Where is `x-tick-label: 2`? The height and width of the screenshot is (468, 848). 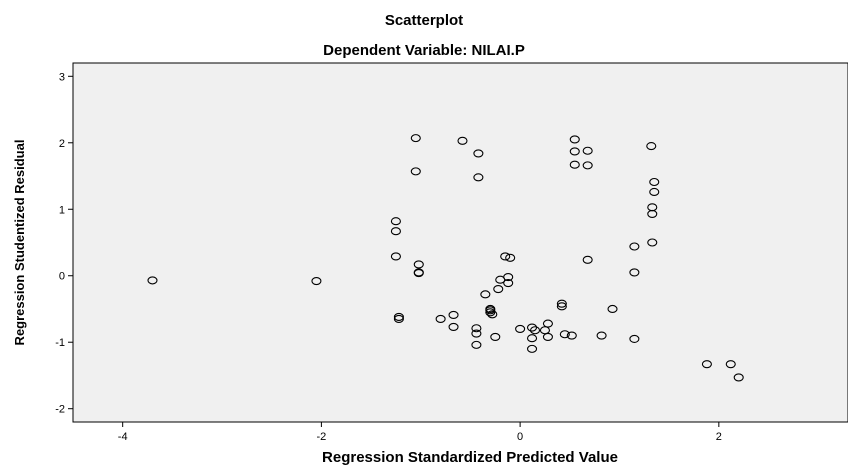 x-tick-label: 2 is located at coordinates (719, 437).